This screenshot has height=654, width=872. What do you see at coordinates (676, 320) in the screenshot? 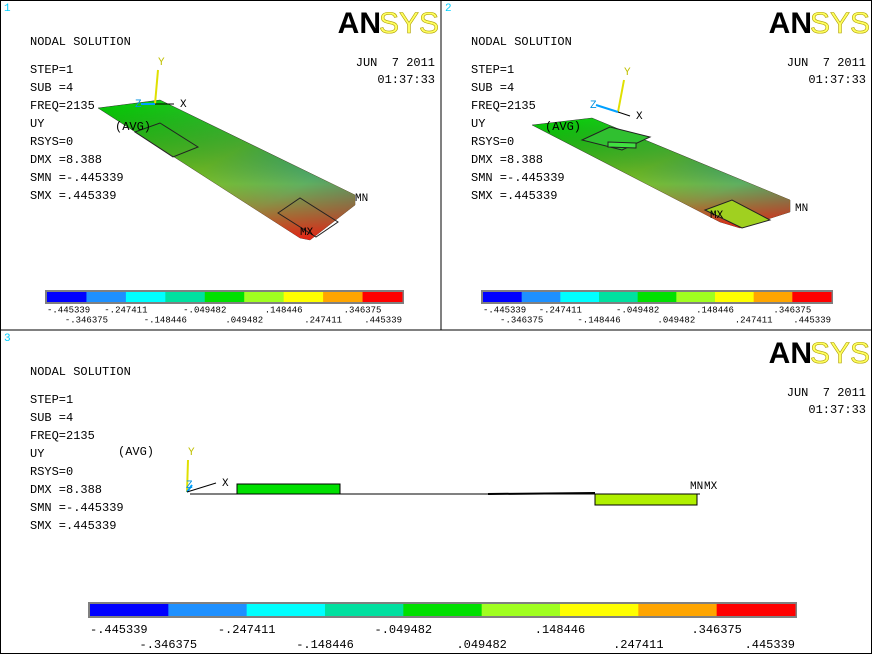
I see `legend-label: .049482` at bounding box center [676, 320].